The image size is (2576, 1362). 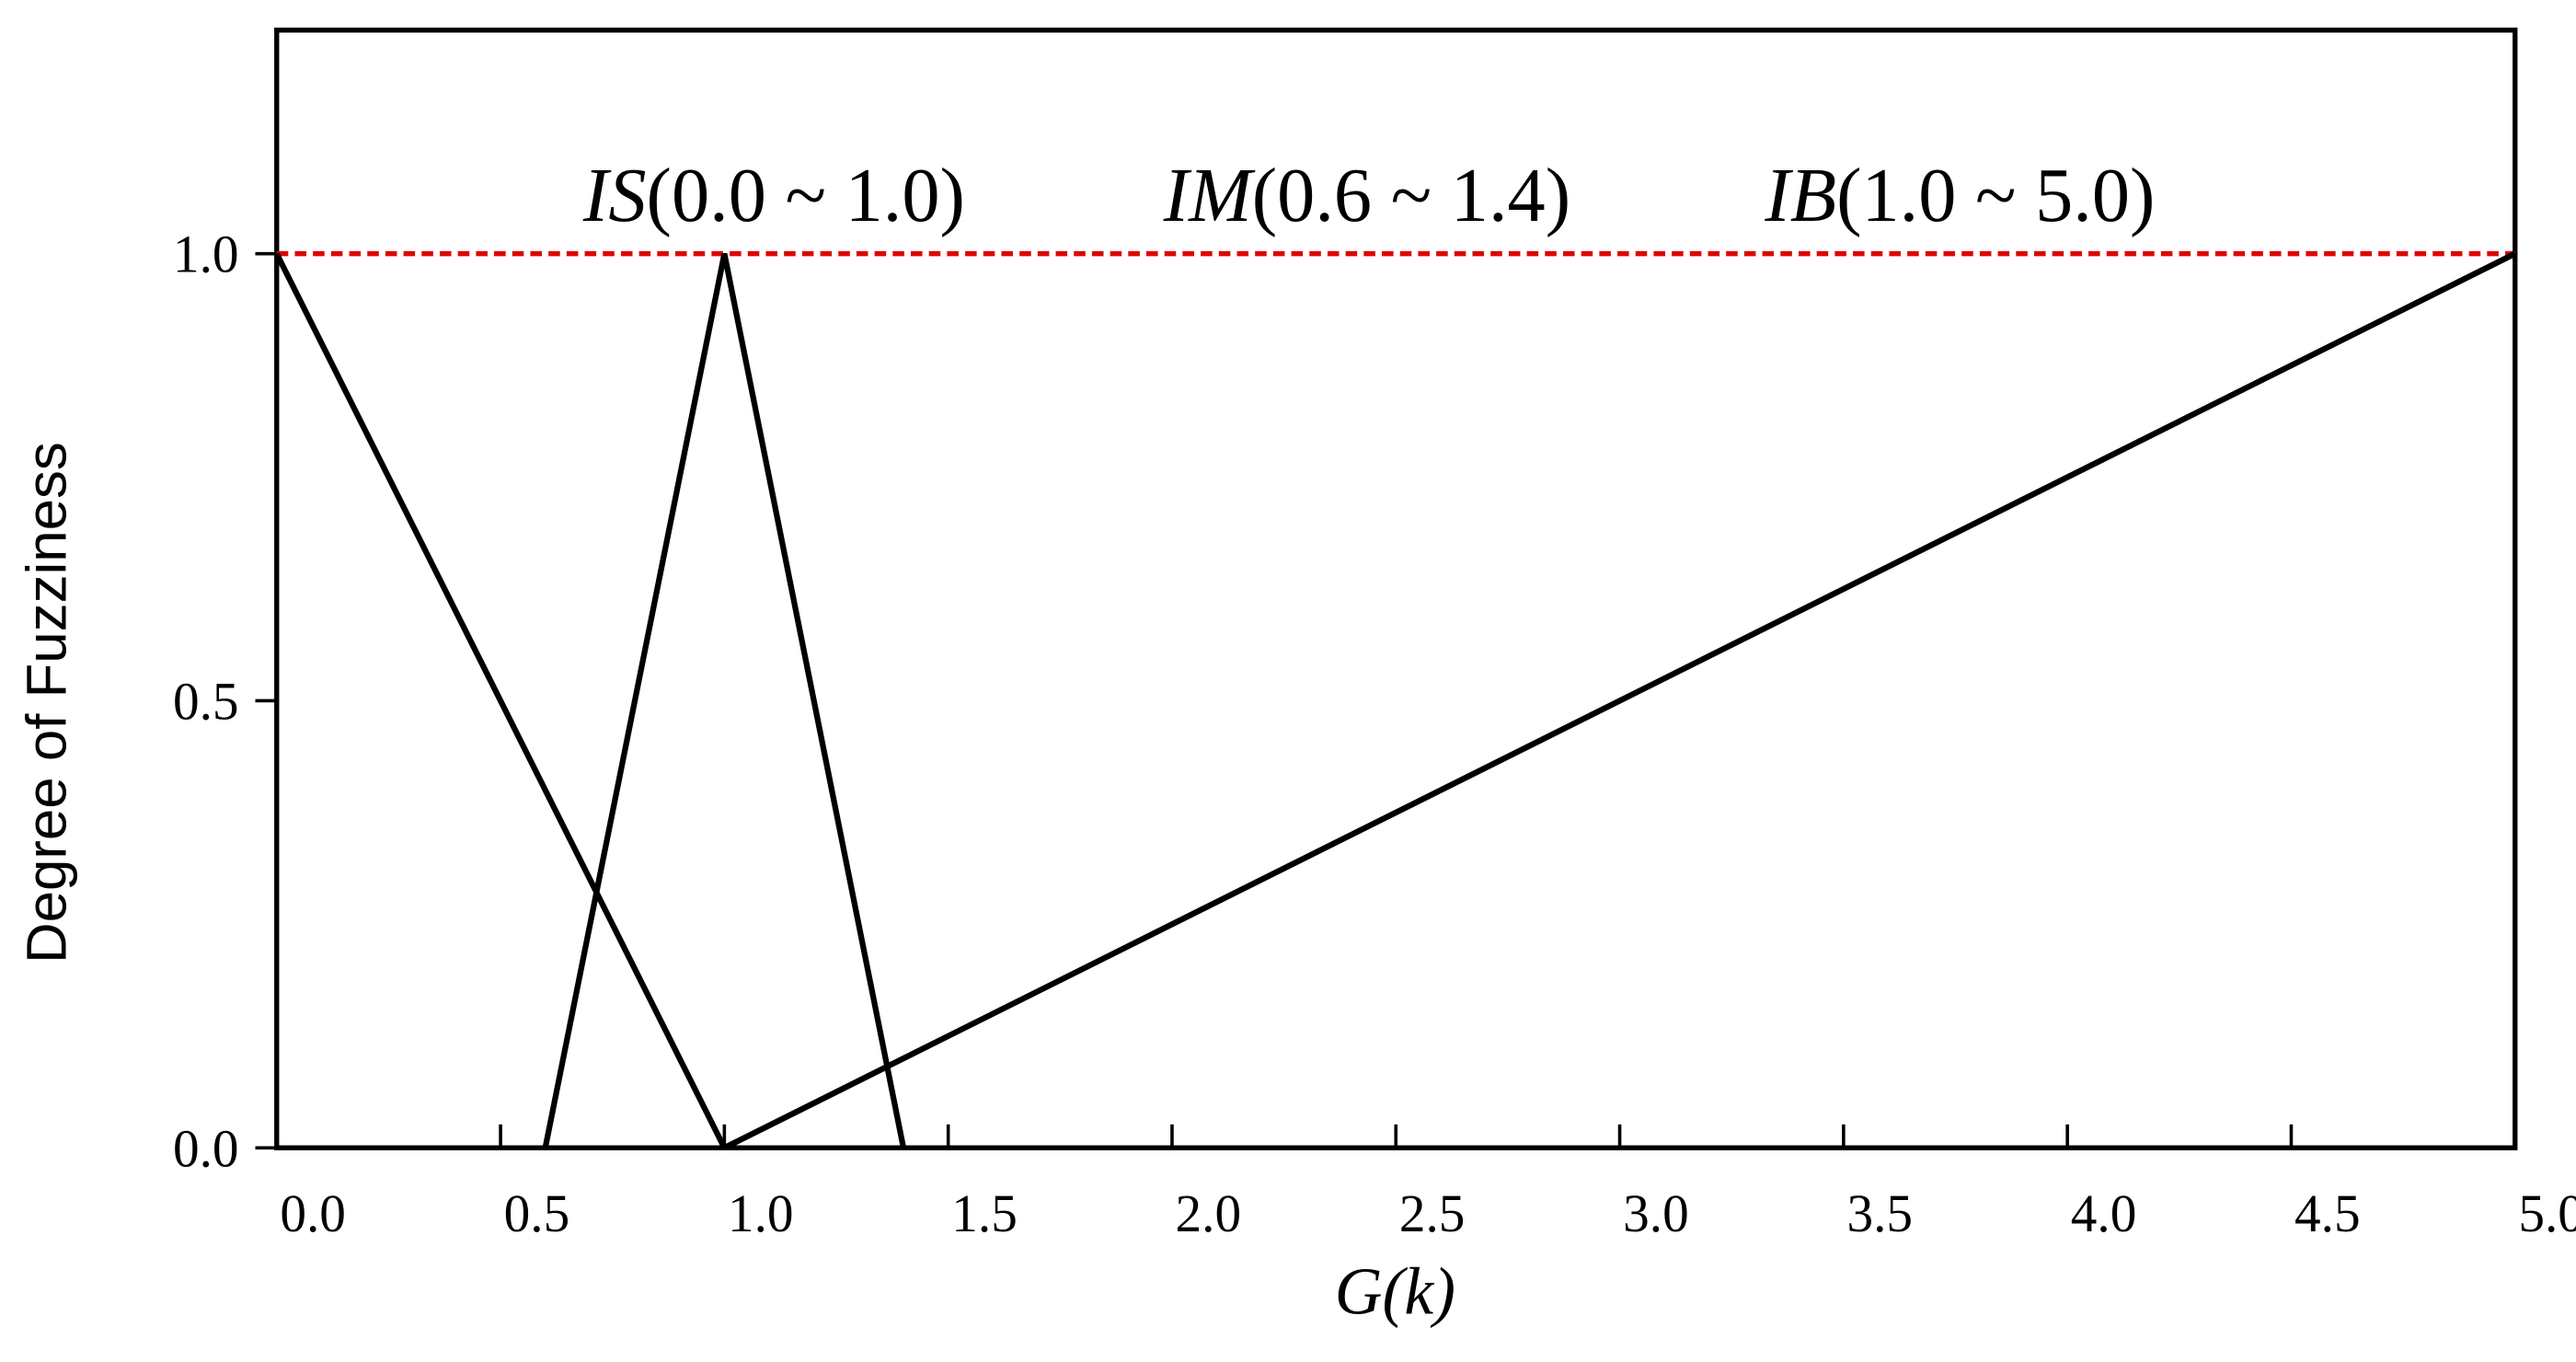 I want to click on x-tick-label: 1.5, so click(x=984, y=1214).